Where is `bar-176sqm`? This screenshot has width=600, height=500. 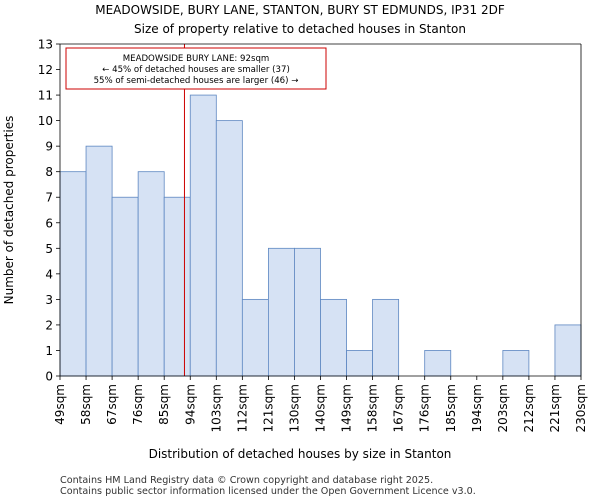
bar-176sqm is located at coordinates (438, 363).